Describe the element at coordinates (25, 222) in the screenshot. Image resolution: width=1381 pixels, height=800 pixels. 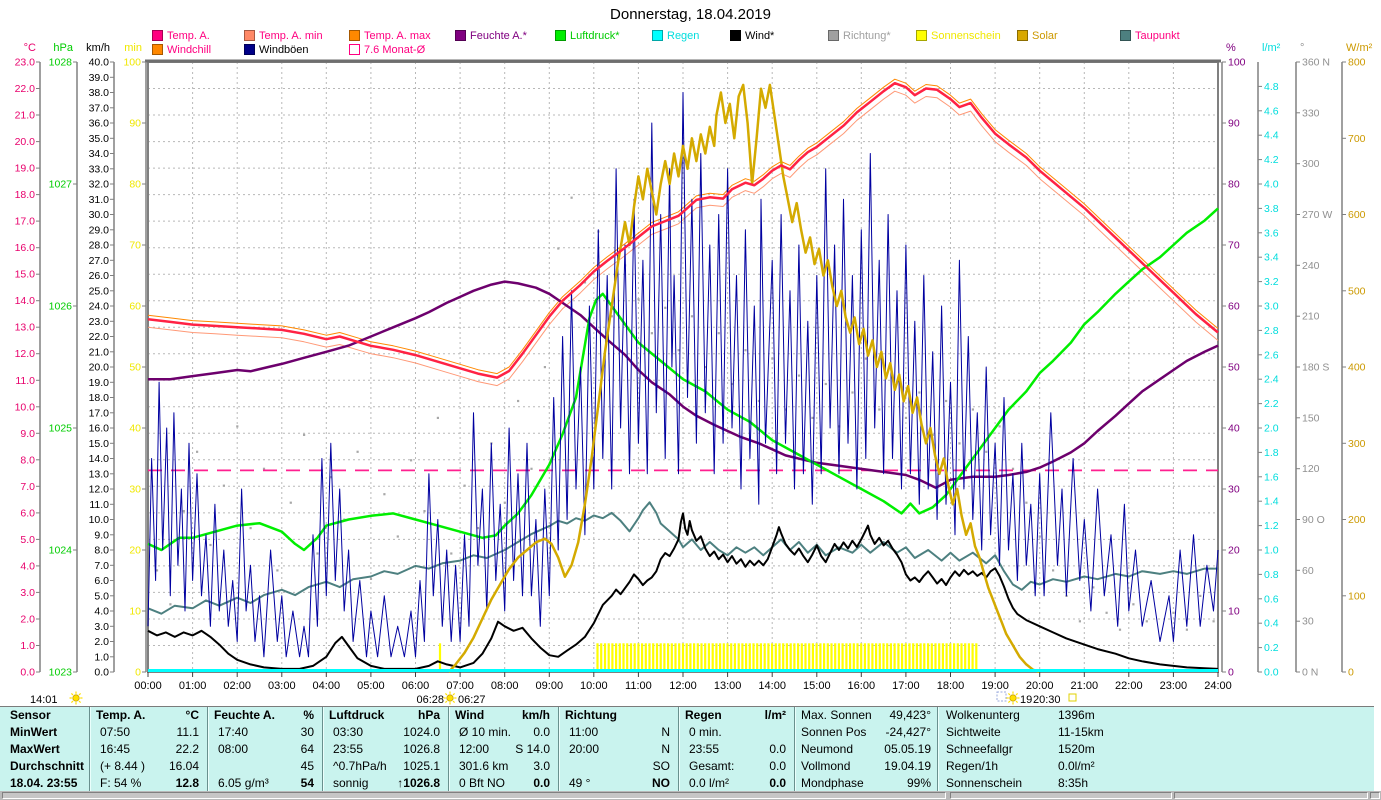
I see `svg-text: 17.0` at that location.